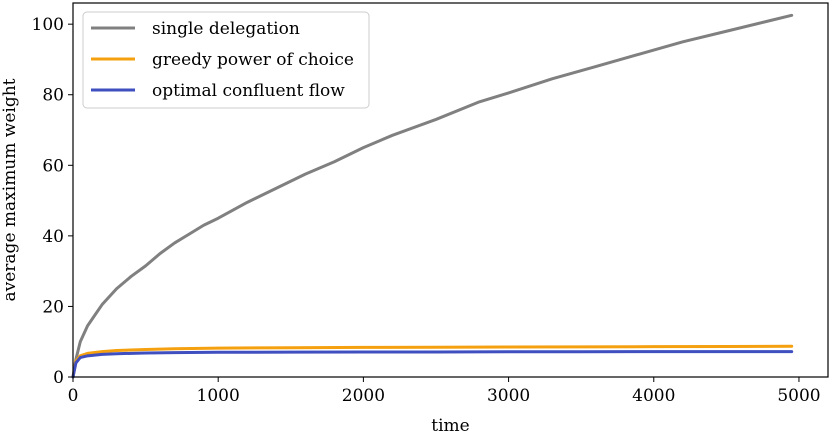 Image resolution: width=830 pixels, height=433 pixels. What do you see at coordinates (53, 166) in the screenshot?
I see `y-tick-label: 60` at bounding box center [53, 166].